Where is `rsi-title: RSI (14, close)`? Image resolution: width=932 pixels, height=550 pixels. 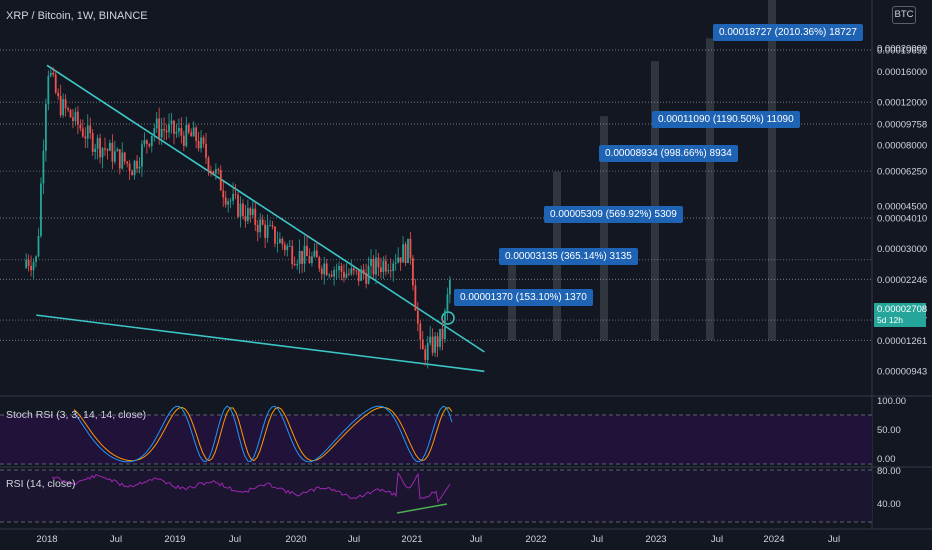 rsi-title: RSI (14, close) is located at coordinates (41, 484).